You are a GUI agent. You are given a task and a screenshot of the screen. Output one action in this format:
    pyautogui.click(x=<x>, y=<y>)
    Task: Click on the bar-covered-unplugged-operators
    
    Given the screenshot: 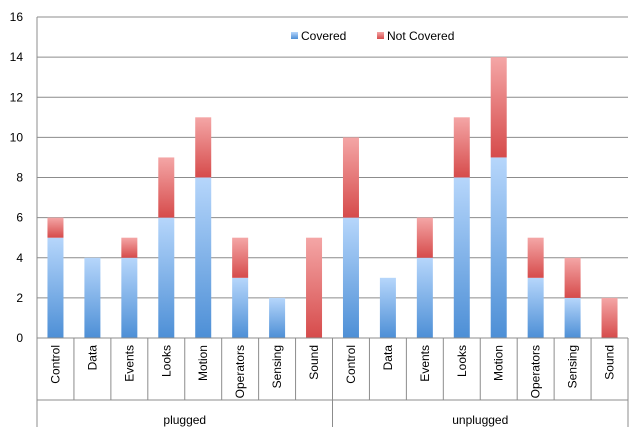 What is the action you would take?
    pyautogui.click(x=535, y=307)
    